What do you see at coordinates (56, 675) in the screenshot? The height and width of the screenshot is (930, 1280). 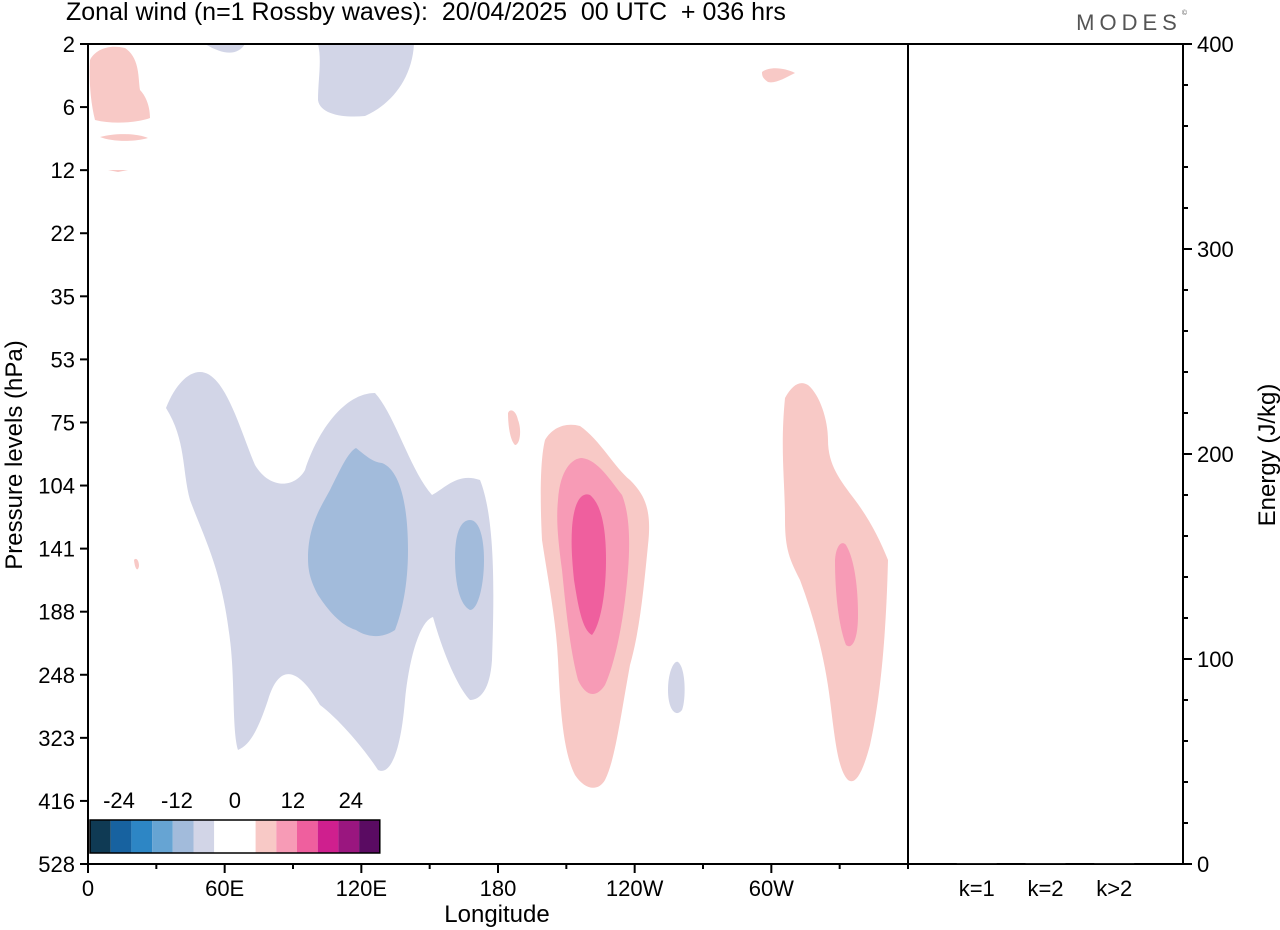 I see `y-tick-label: 248` at bounding box center [56, 675].